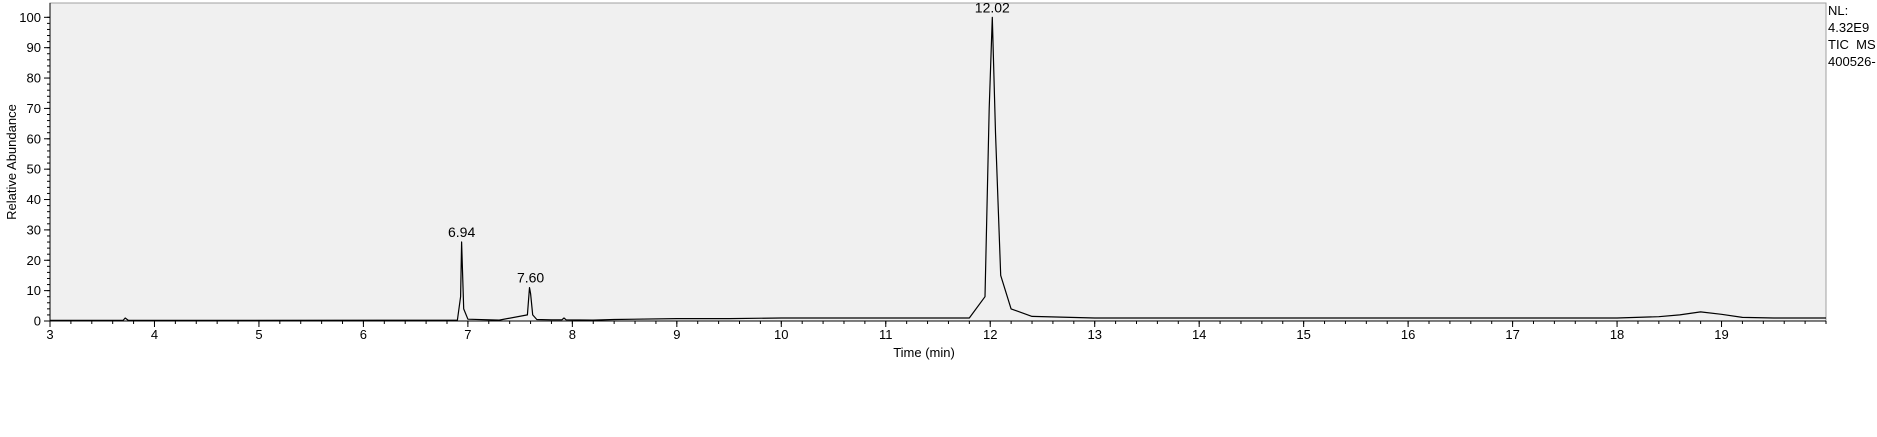 Image resolution: width=1877 pixels, height=437 pixels. What do you see at coordinates (1303, 334) in the screenshot?
I see `x-tick-label: 15` at bounding box center [1303, 334].